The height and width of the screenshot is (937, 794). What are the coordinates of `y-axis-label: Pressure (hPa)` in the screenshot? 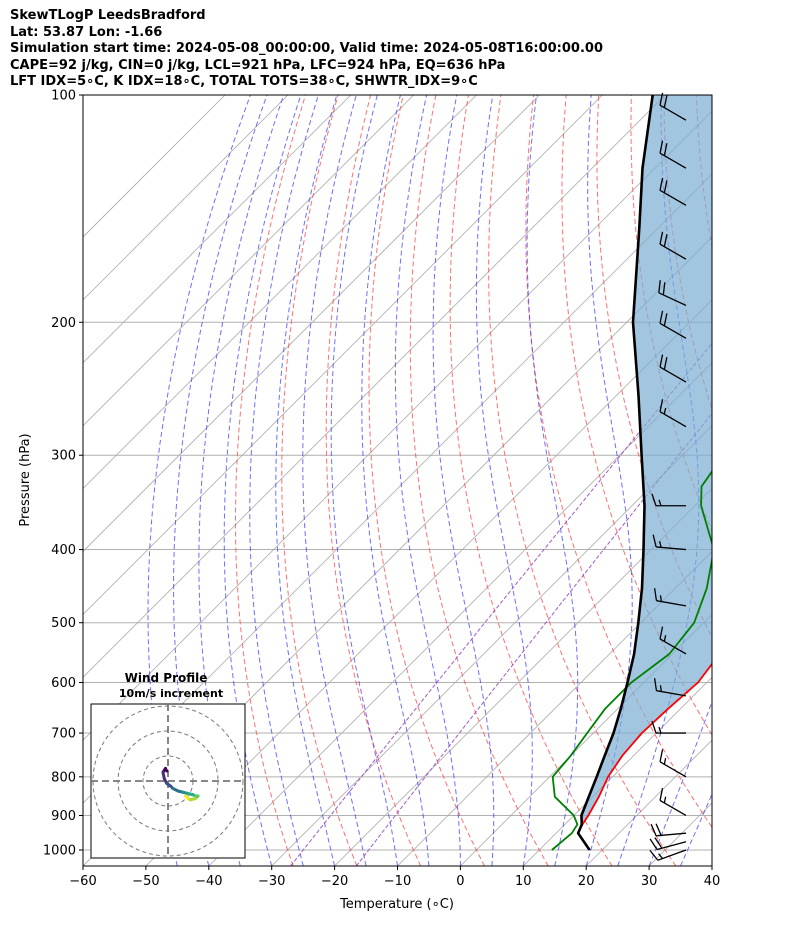 It's located at (25, 479).